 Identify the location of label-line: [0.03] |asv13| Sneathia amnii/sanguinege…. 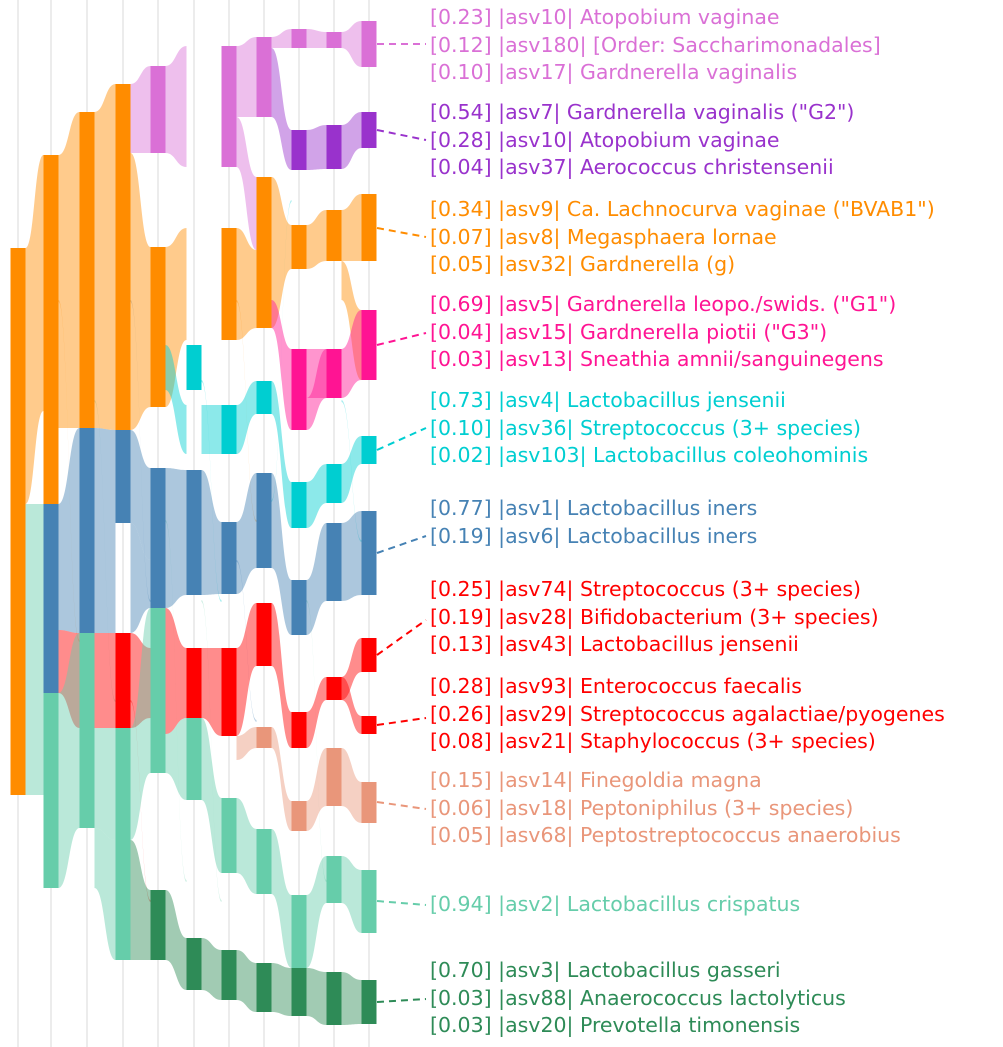
(657, 359).